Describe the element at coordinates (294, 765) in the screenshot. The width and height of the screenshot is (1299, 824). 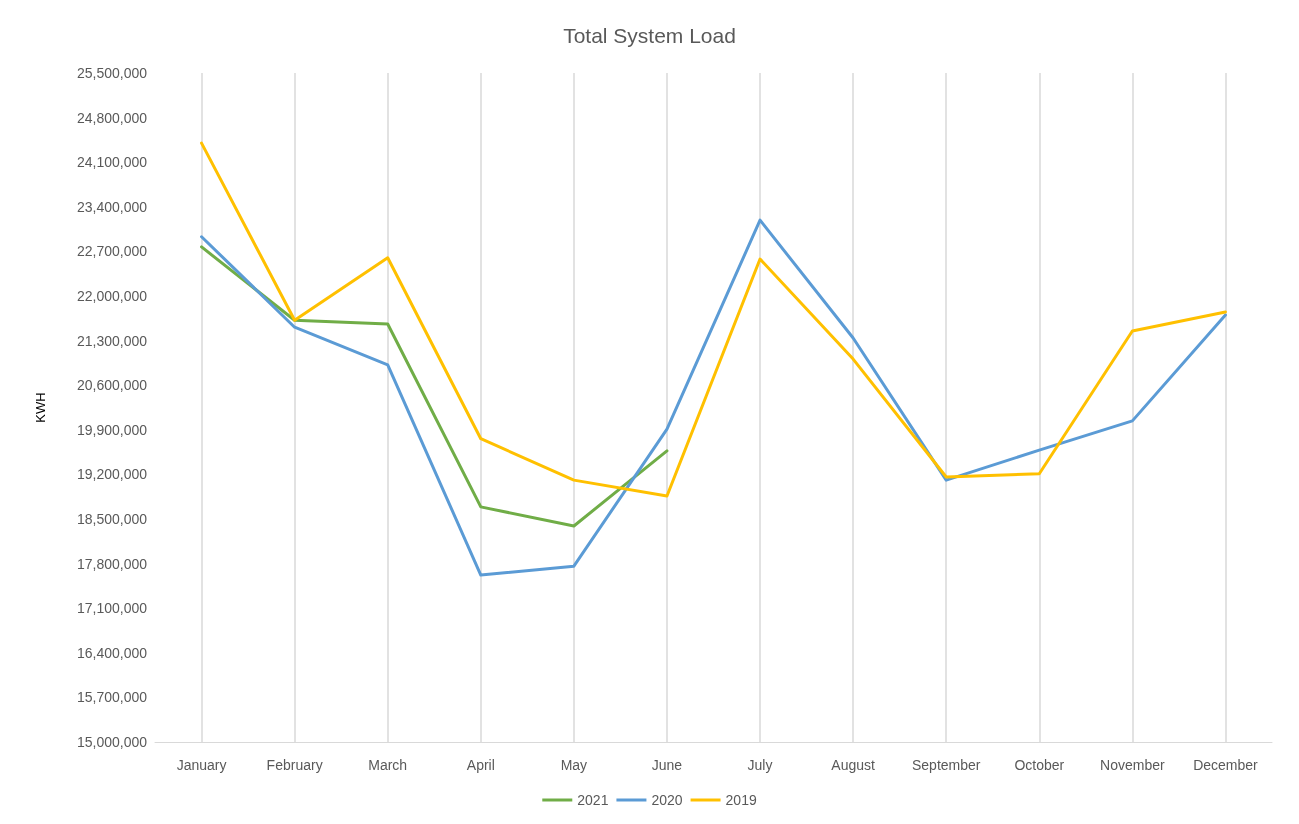
I see `x-tick-label: February` at that location.